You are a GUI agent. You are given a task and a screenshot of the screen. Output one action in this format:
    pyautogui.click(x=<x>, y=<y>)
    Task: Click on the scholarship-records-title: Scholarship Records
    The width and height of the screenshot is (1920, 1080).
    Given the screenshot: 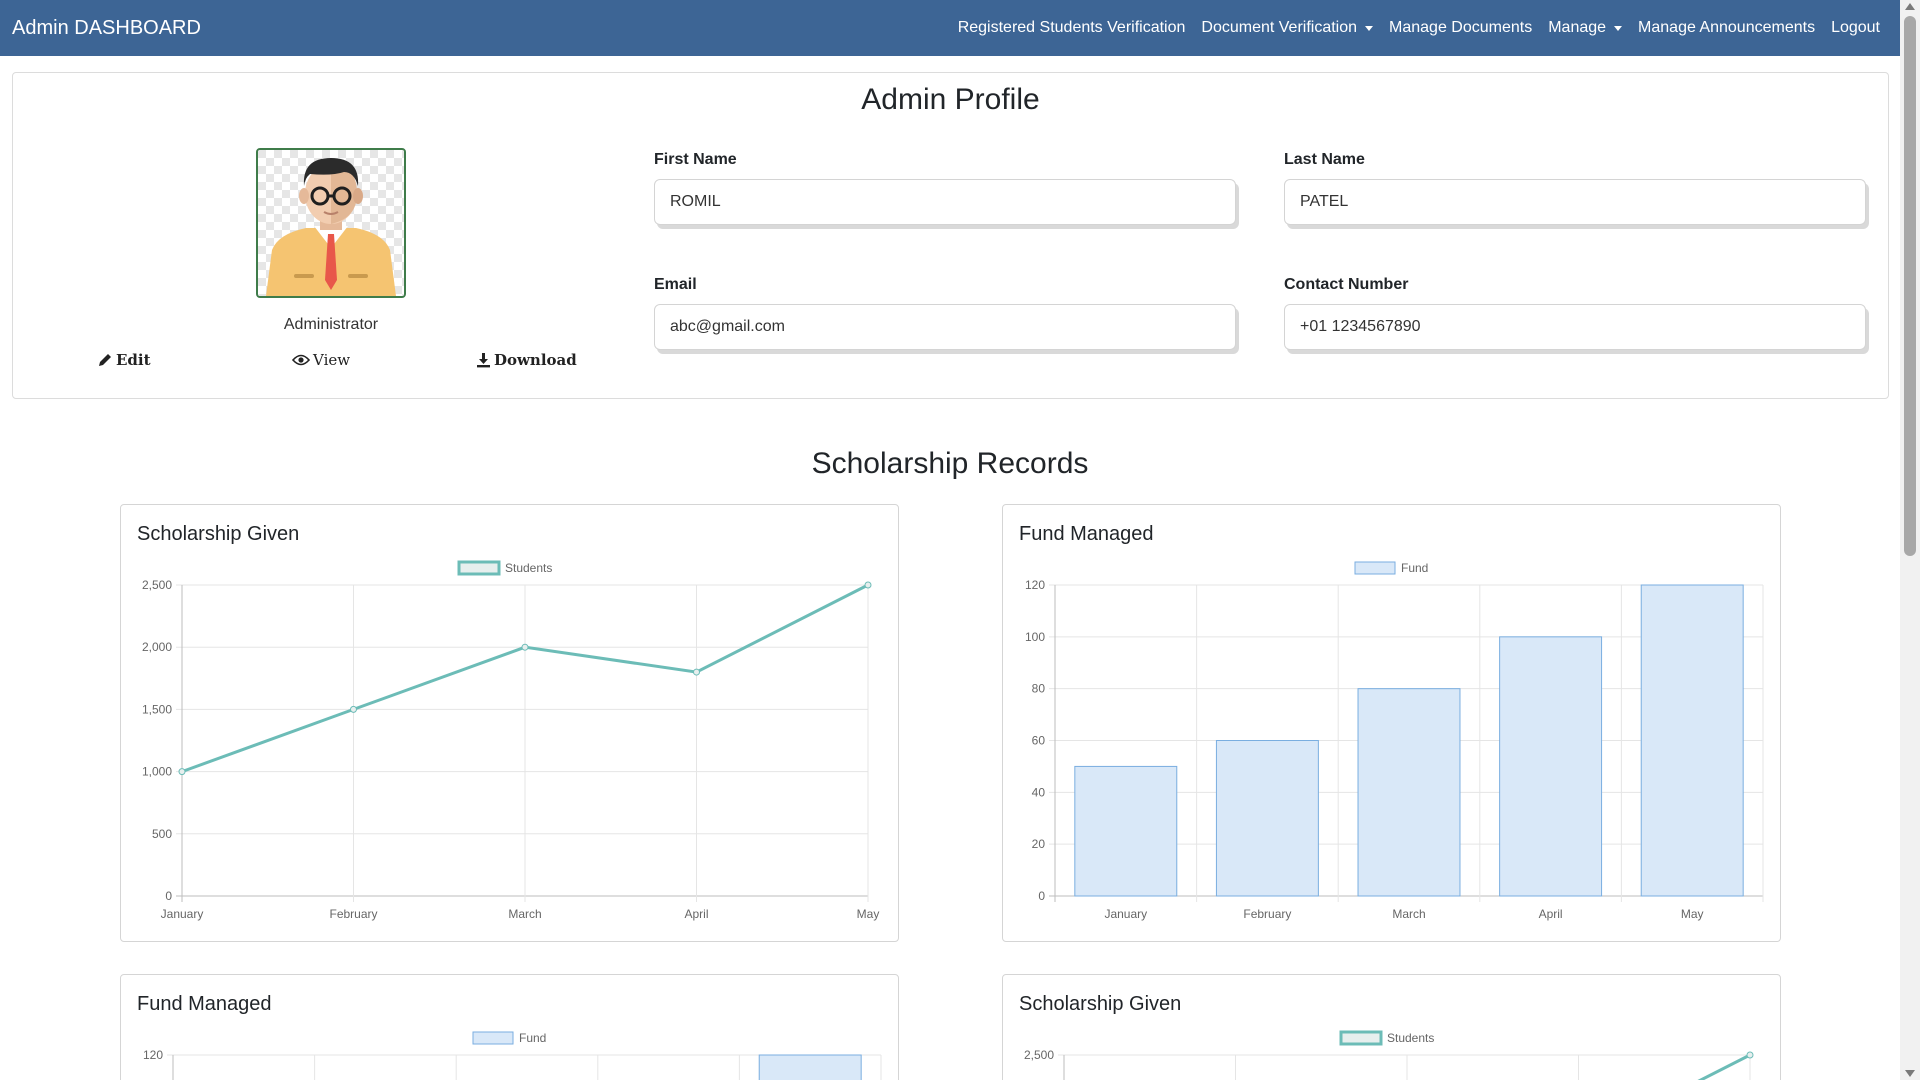 What is the action you would take?
    pyautogui.click(x=950, y=463)
    